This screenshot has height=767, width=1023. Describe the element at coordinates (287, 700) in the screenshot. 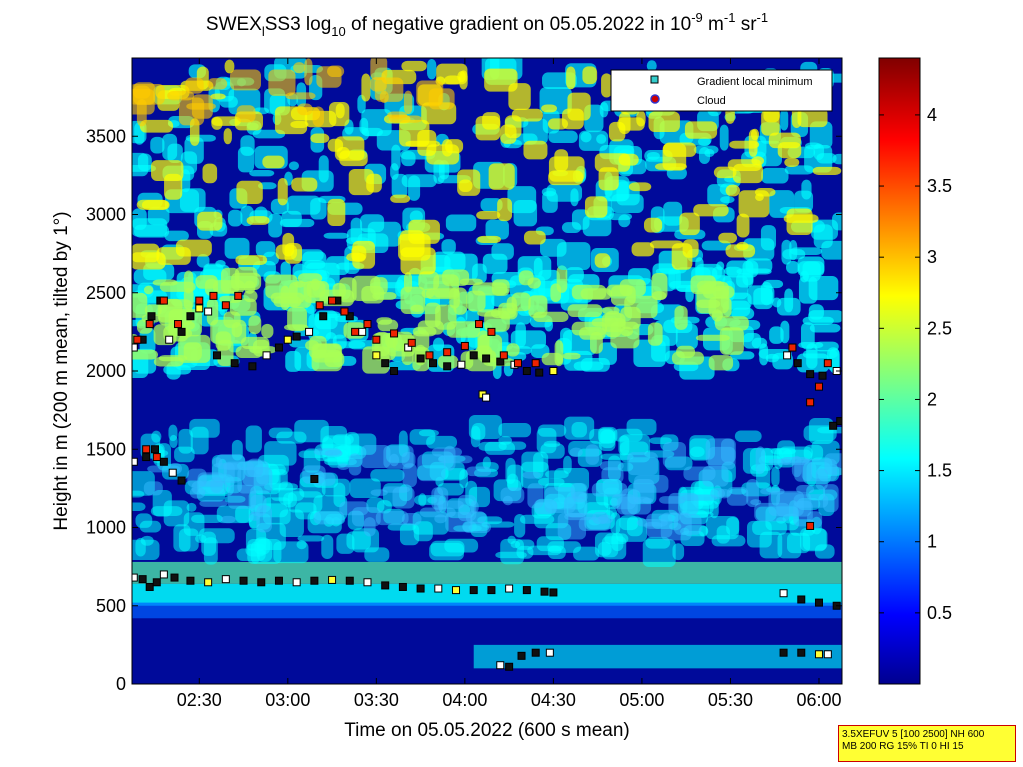

I see `x-tick-label: 03:00` at that location.